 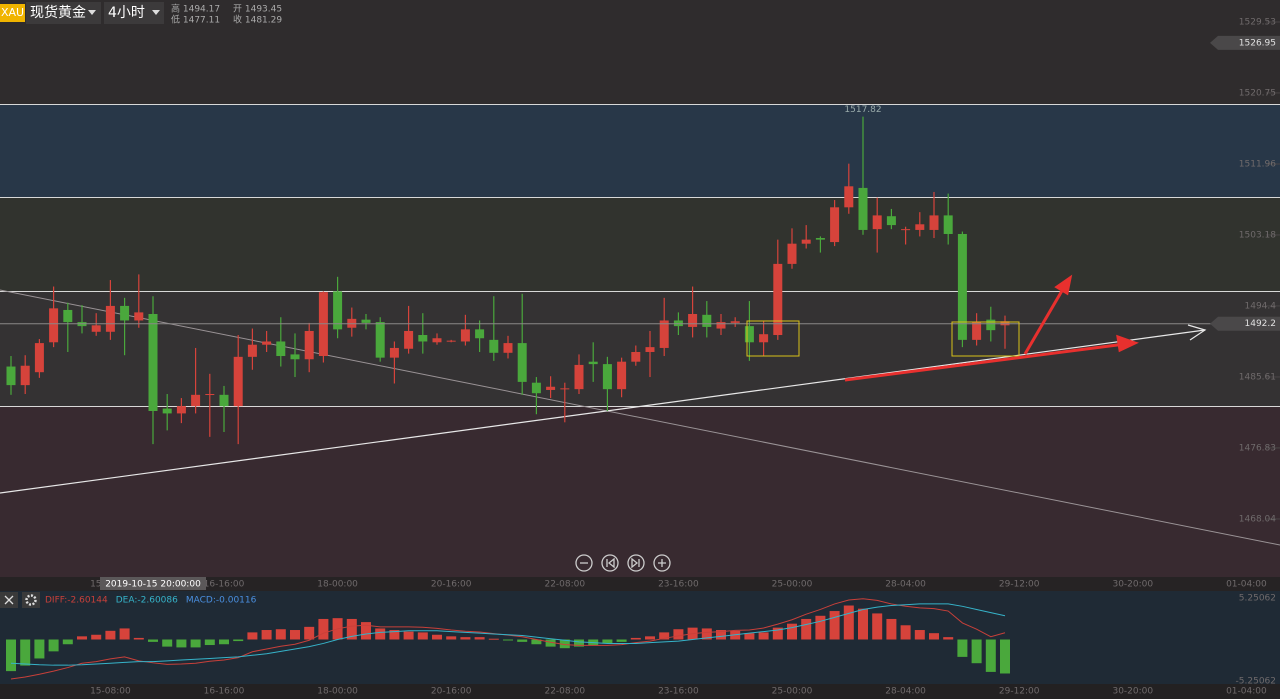 What do you see at coordinates (1257, 43) in the screenshot?
I see `price-tag-label: 1526.95` at bounding box center [1257, 43].